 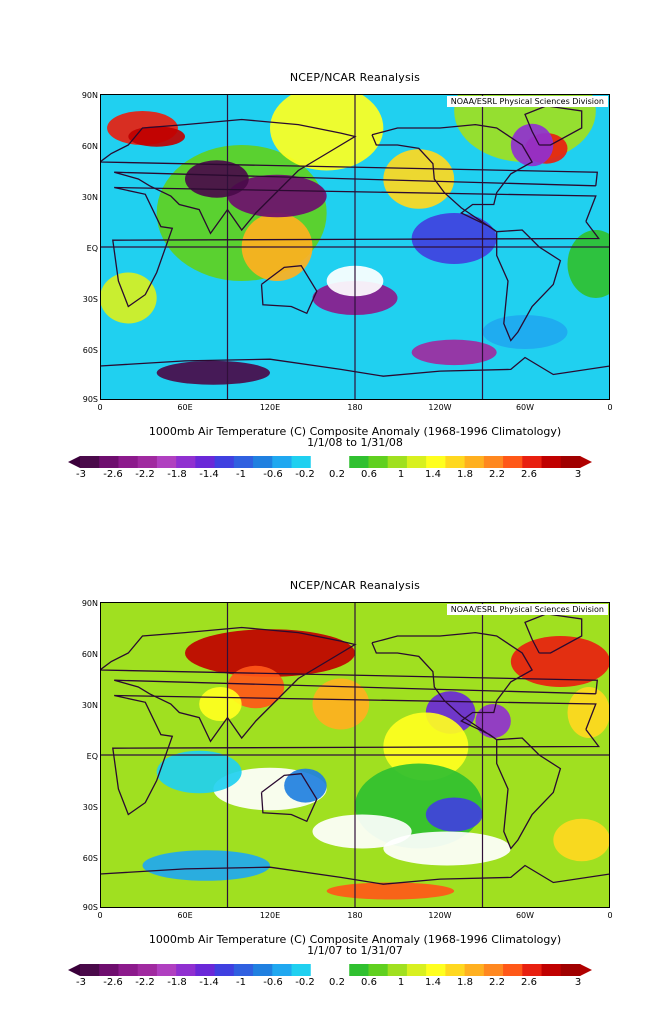 I want to click on colorbar-tick: -1, so click(x=241, y=474).